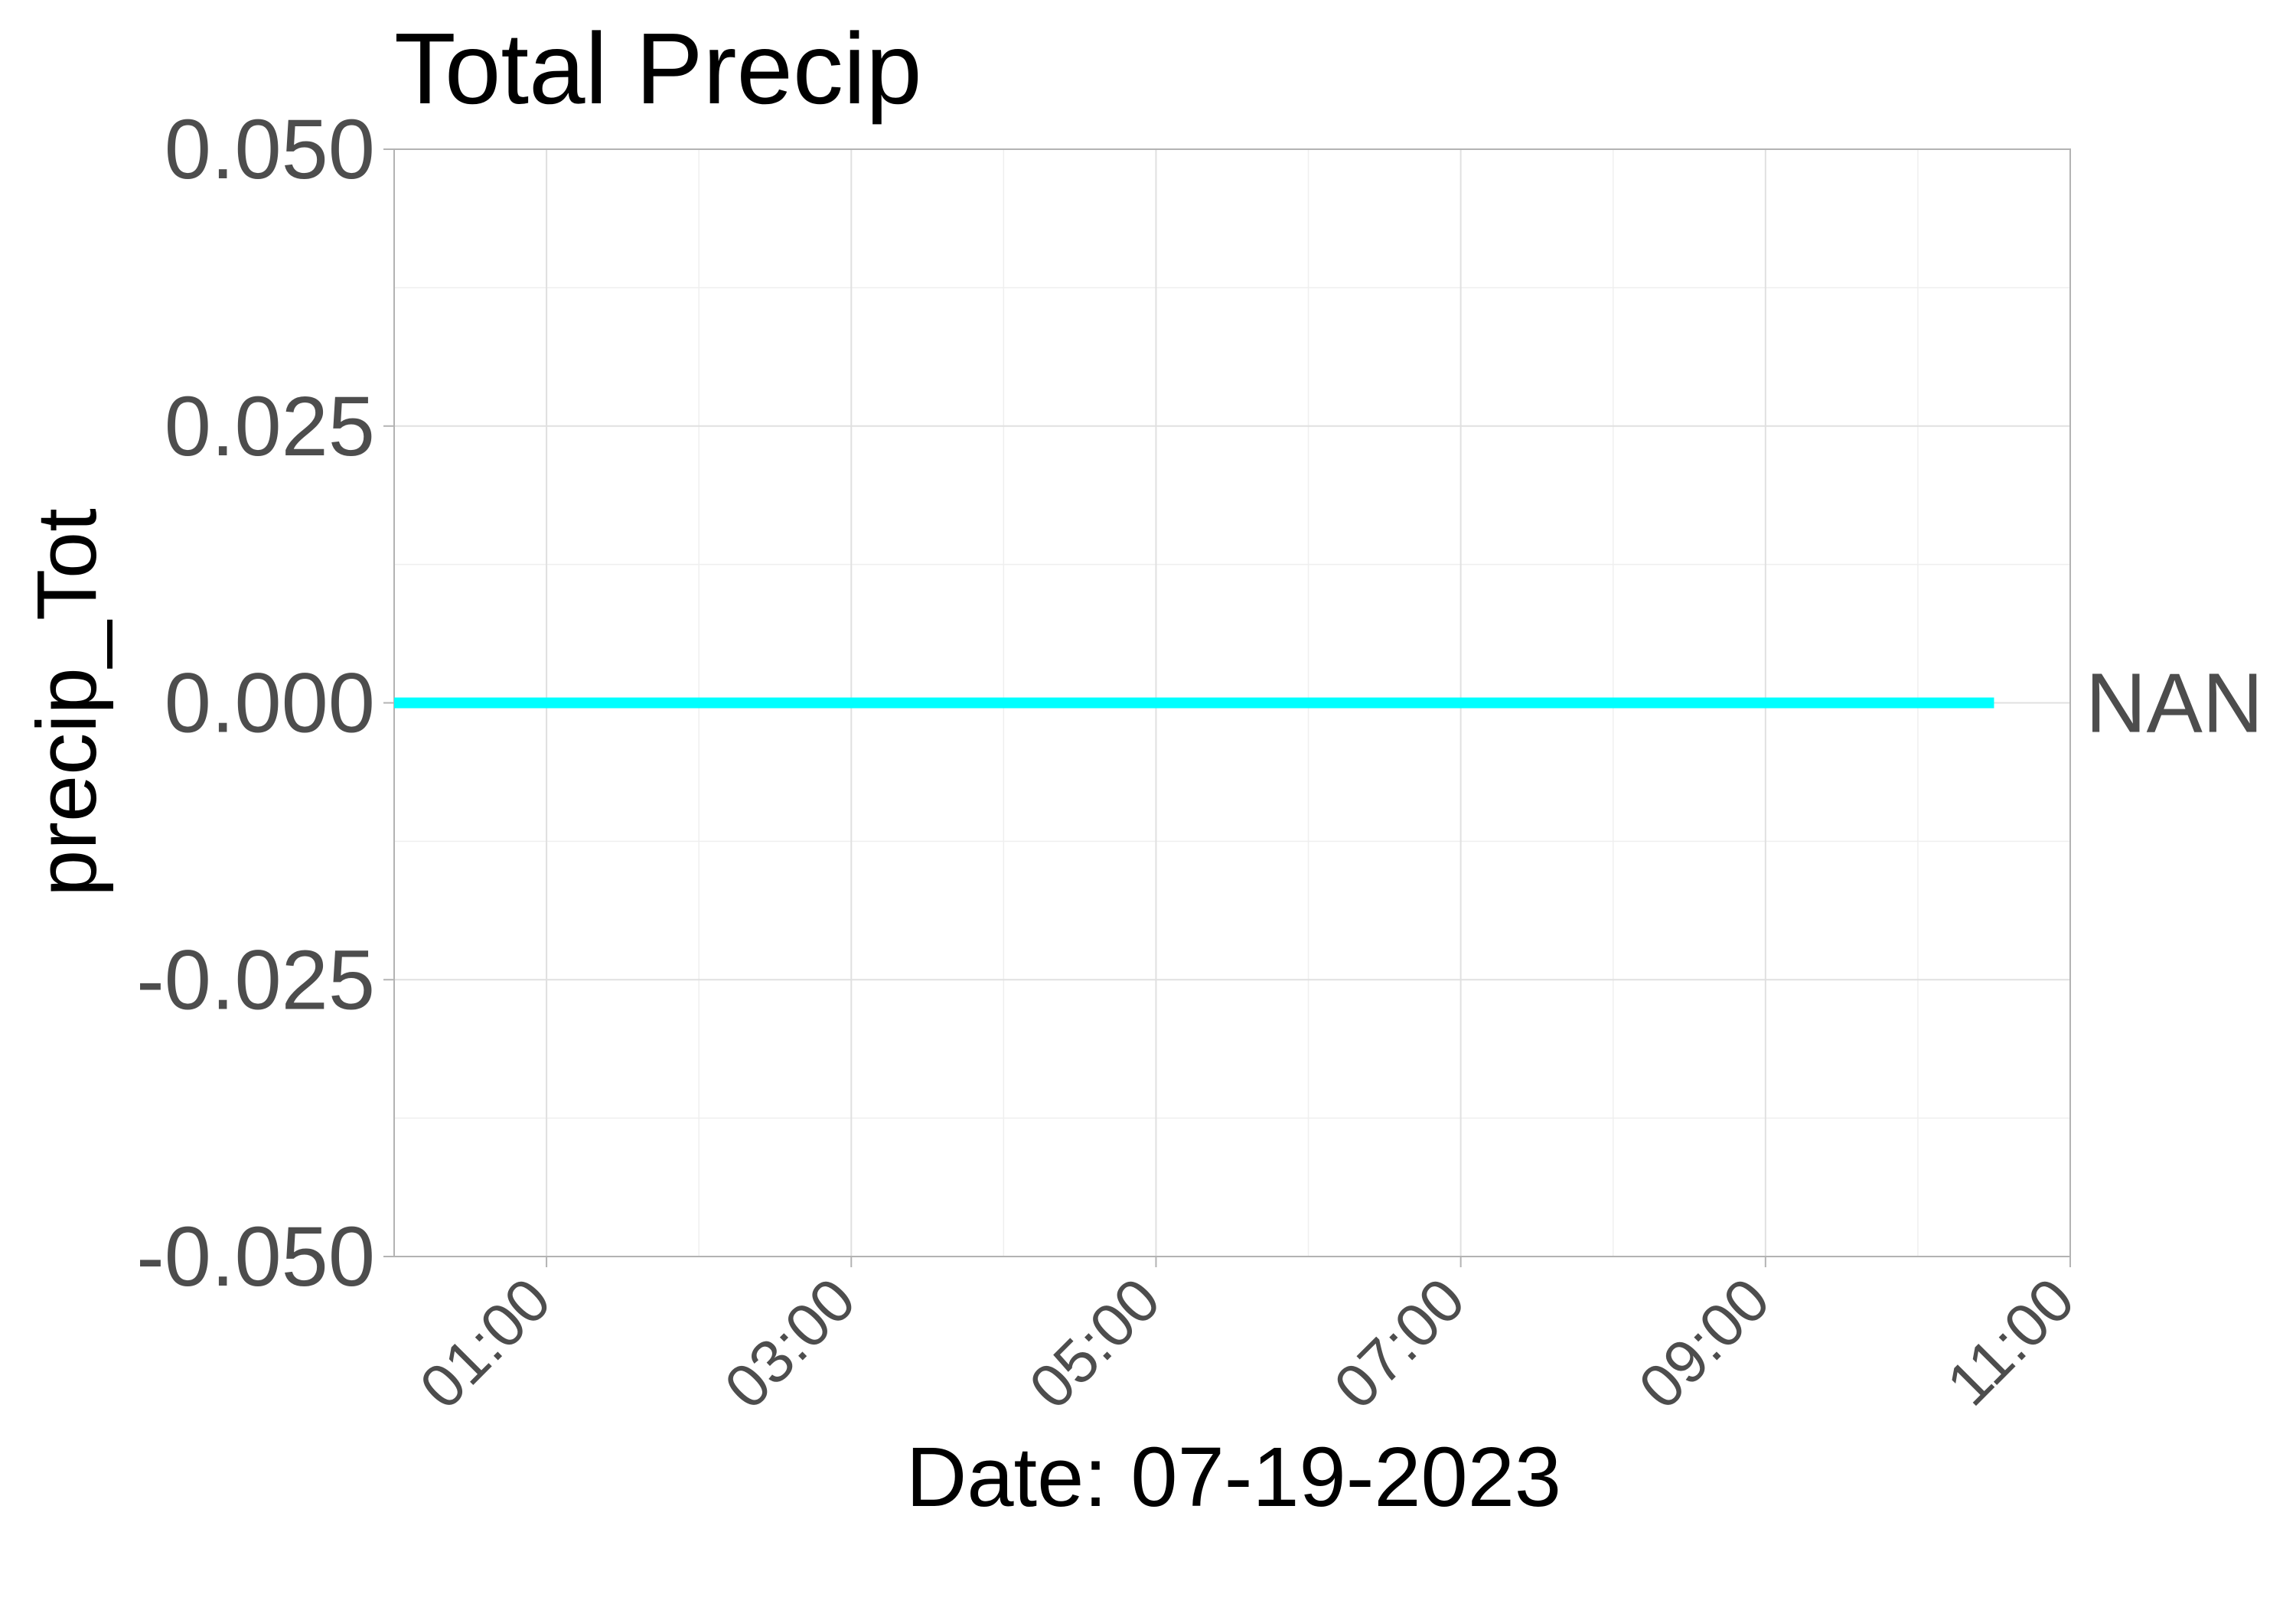  I want to click on x-axis-ticks: 01:00 03:00 05:00 07:00 09:00 11:00, so click(1247, 1339).